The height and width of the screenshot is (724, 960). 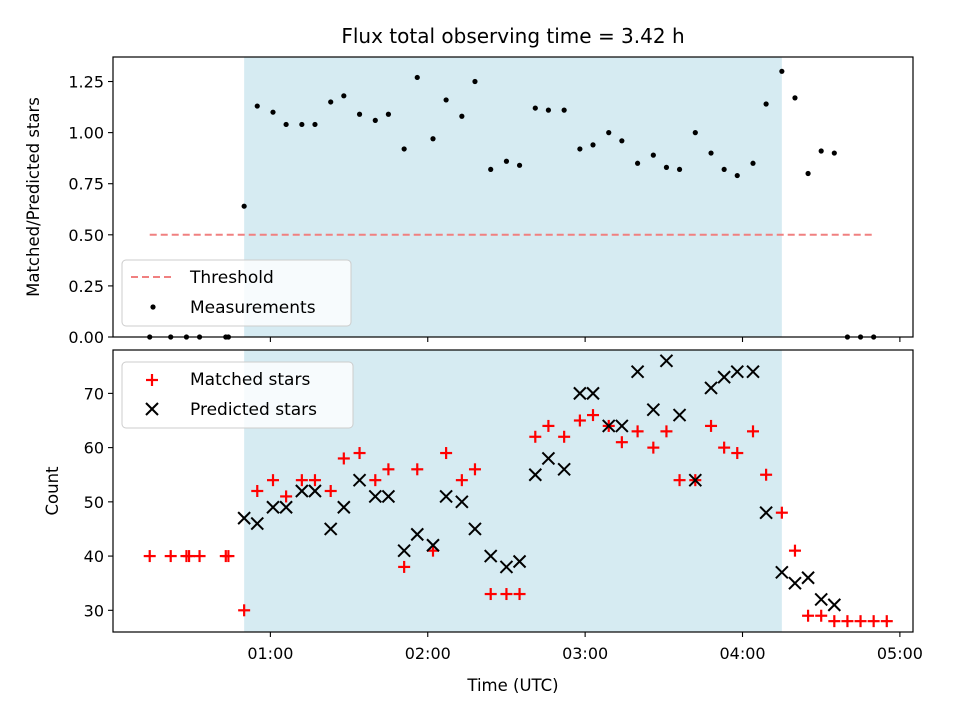 I want to click on top-y-axis-label: Matched/Predicted stars, so click(x=33, y=197).